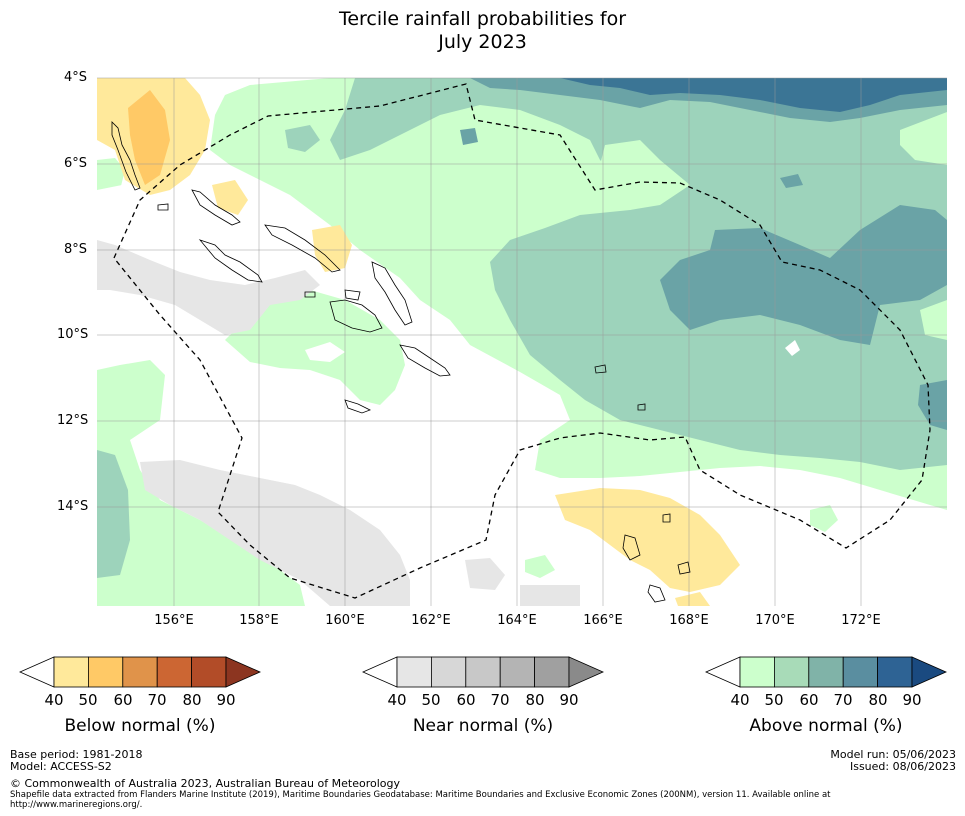  I want to click on above-normal-50-blob-south, so click(540, 566).